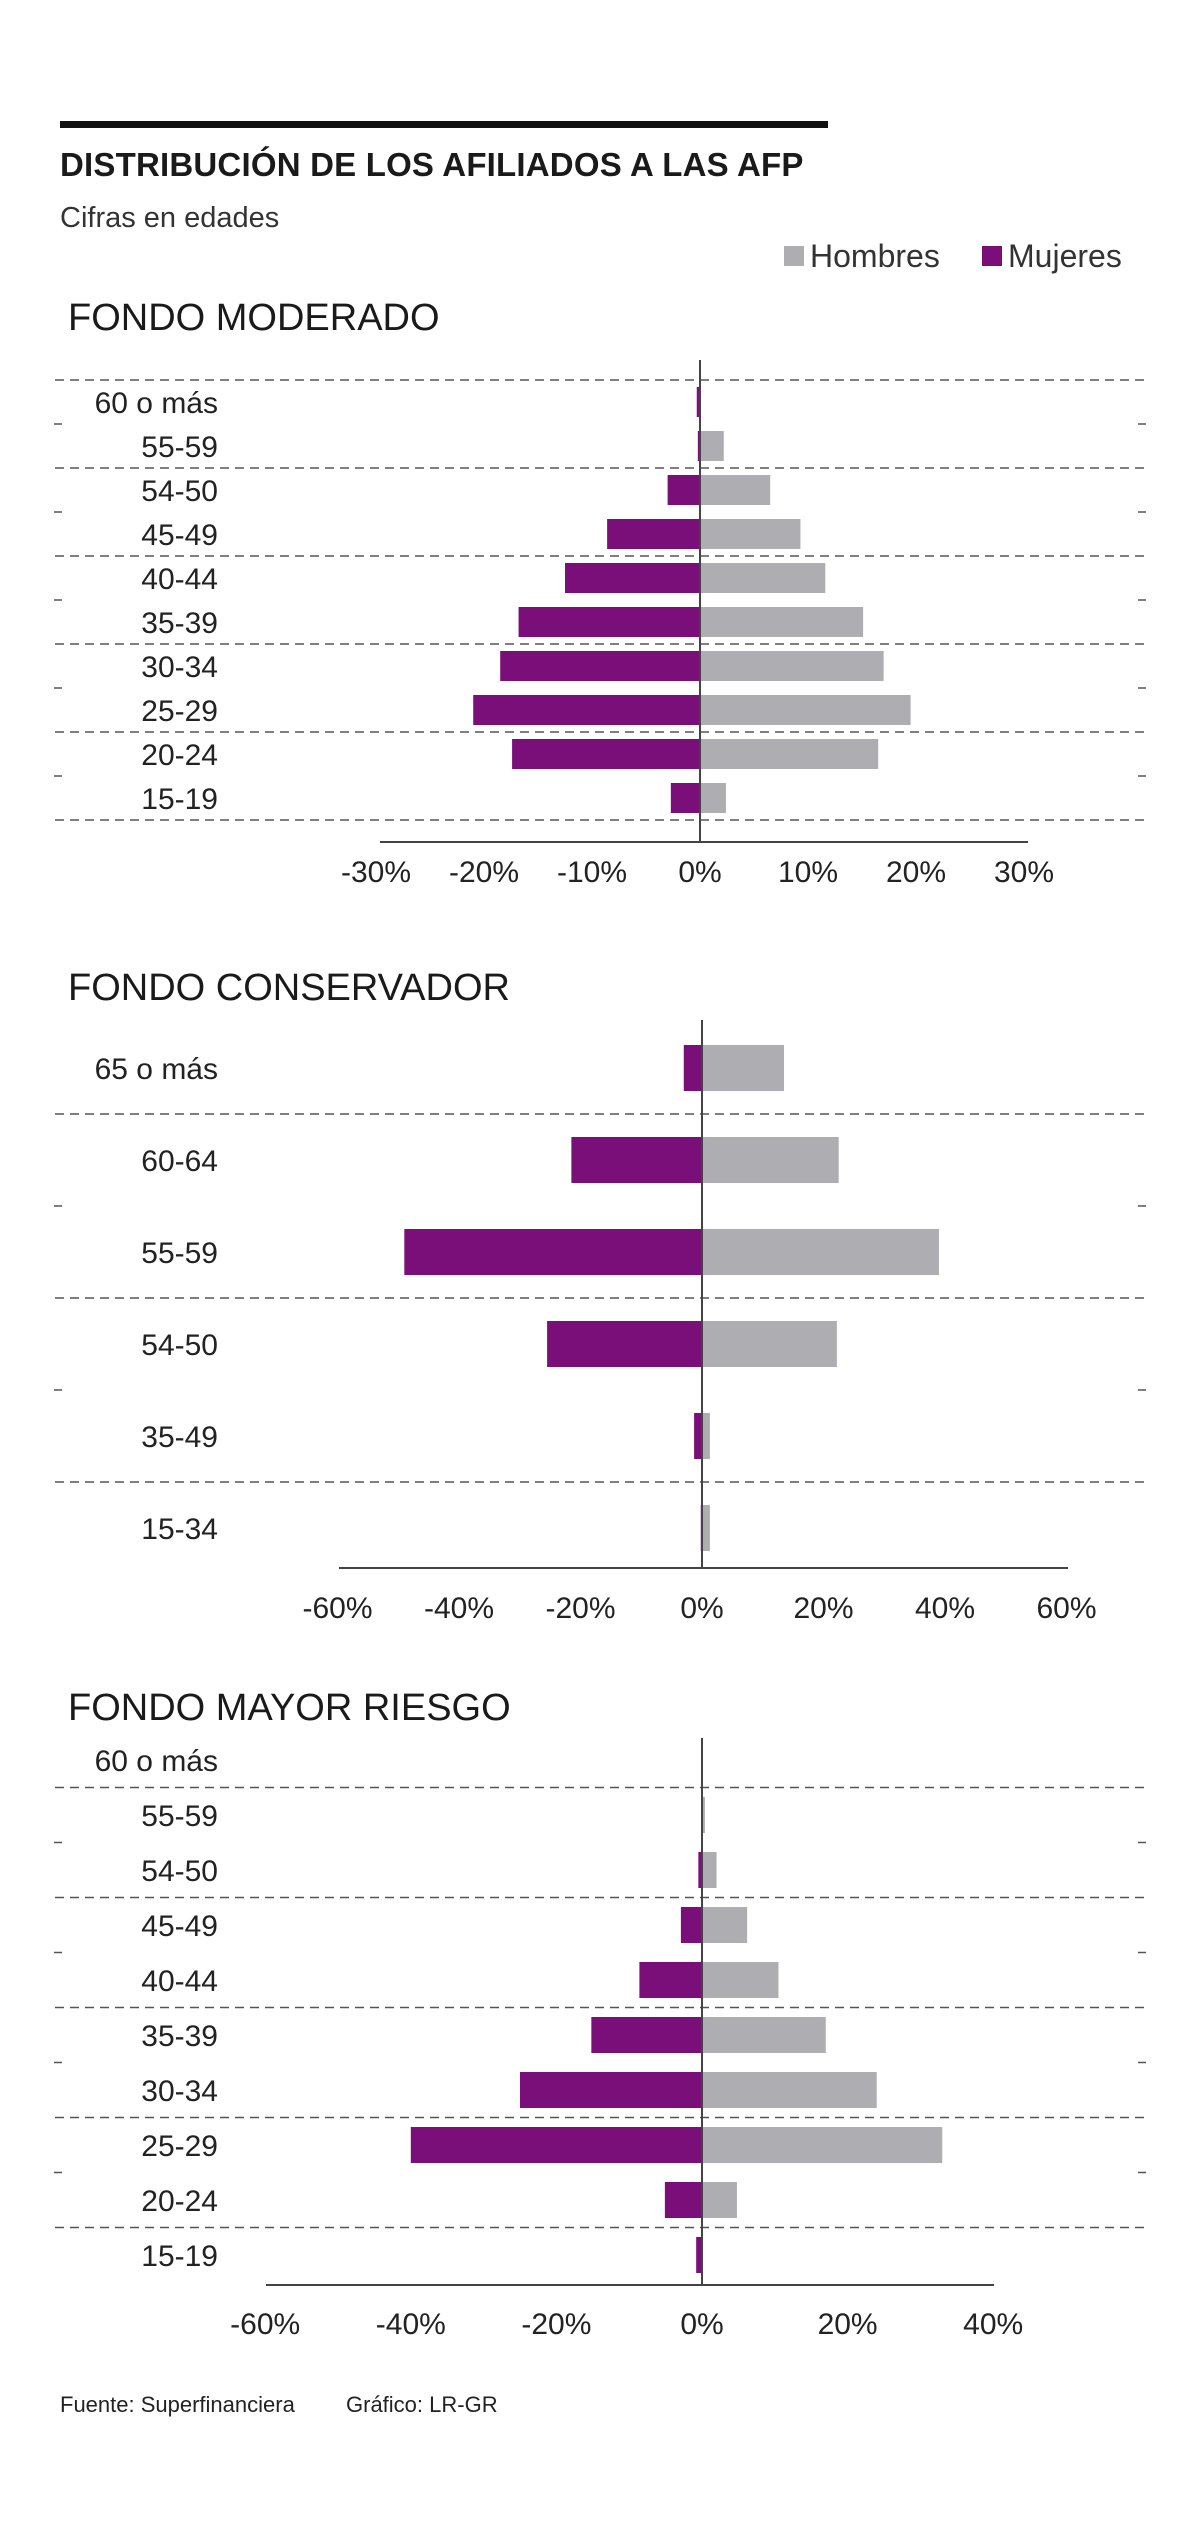  I want to click on category-label-35-49: 35-49, so click(179, 1437).